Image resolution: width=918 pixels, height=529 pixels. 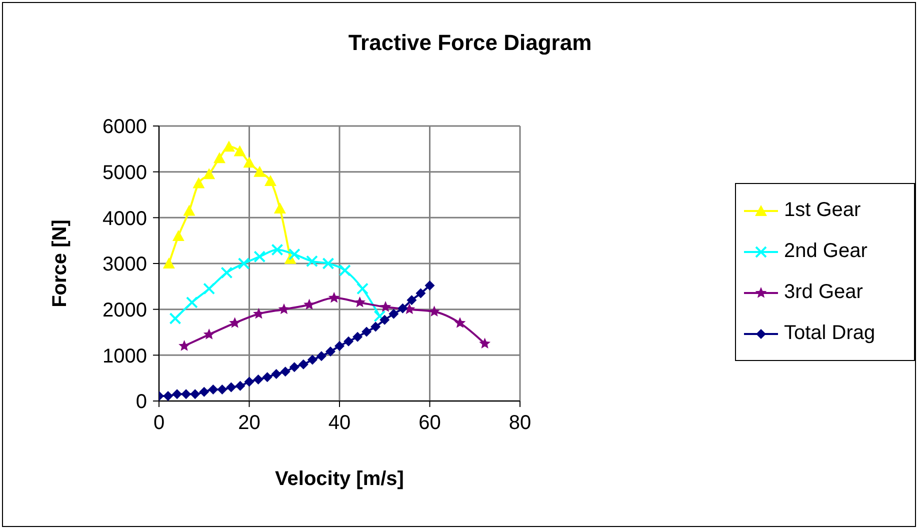 What do you see at coordinates (826, 251) in the screenshot?
I see `legend-label: 2nd Gear` at bounding box center [826, 251].